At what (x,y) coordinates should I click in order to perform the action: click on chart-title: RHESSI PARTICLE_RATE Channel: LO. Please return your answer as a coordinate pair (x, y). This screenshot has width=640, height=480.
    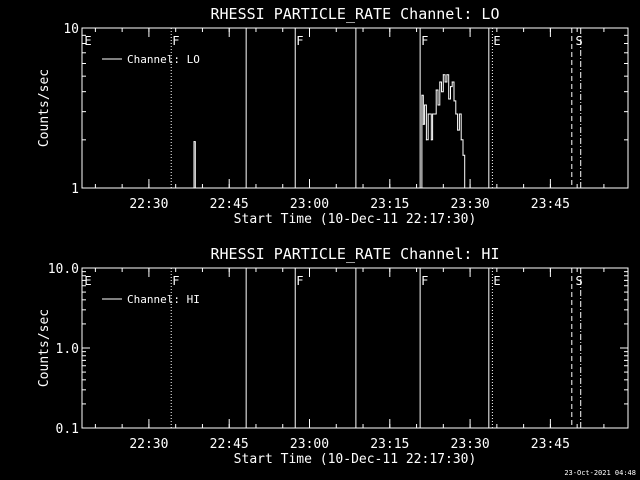
    Looking at the image, I should click on (355, 14).